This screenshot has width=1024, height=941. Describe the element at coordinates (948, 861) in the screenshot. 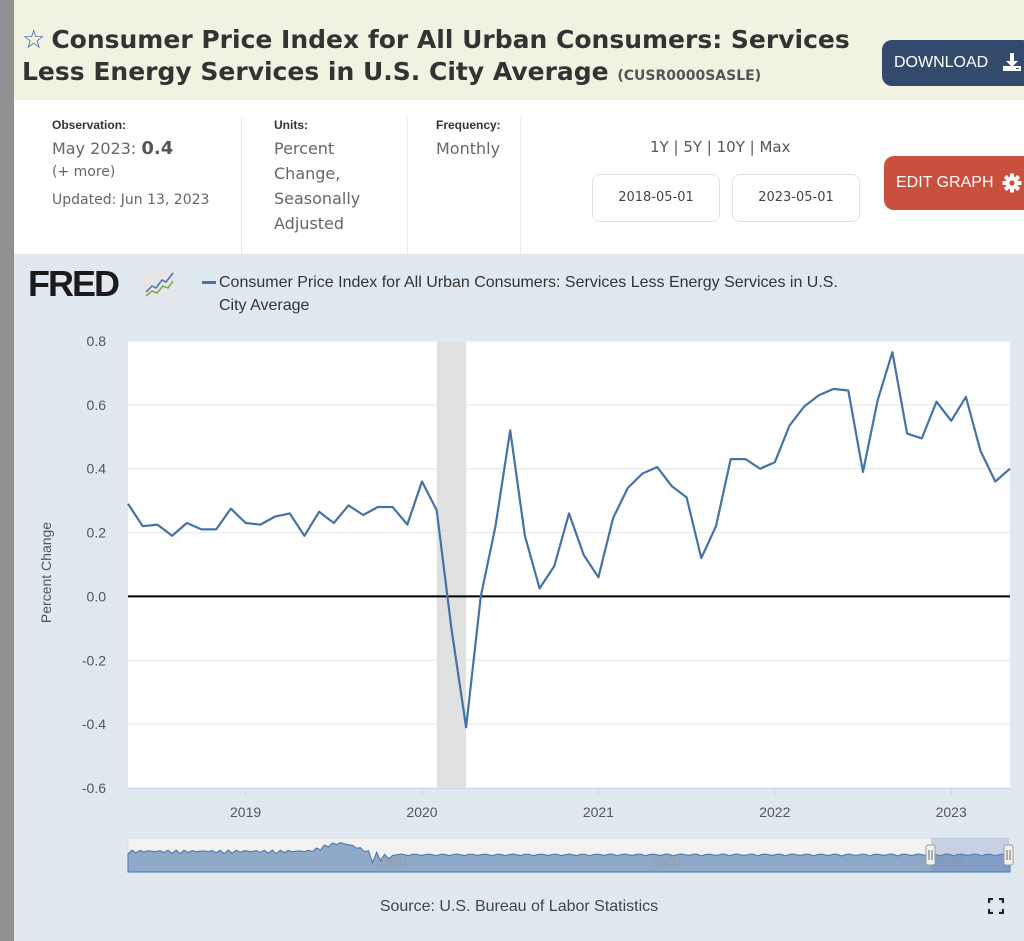

I see `navigator-label: 2020` at that location.